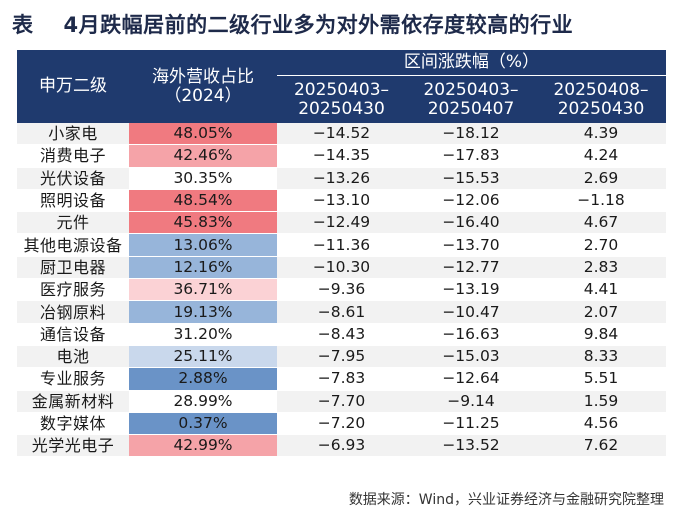  Describe the element at coordinates (73, 201) in the screenshot. I see `industry-cell: 照明设备` at that location.